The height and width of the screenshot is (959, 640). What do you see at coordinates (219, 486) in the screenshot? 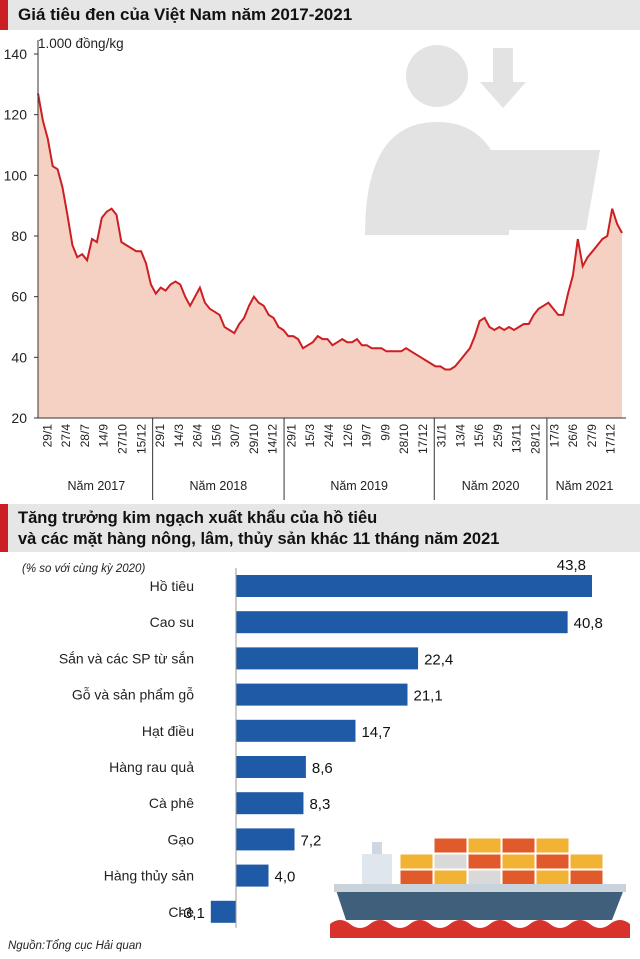
I see `year-label: Năm 2018` at bounding box center [219, 486].